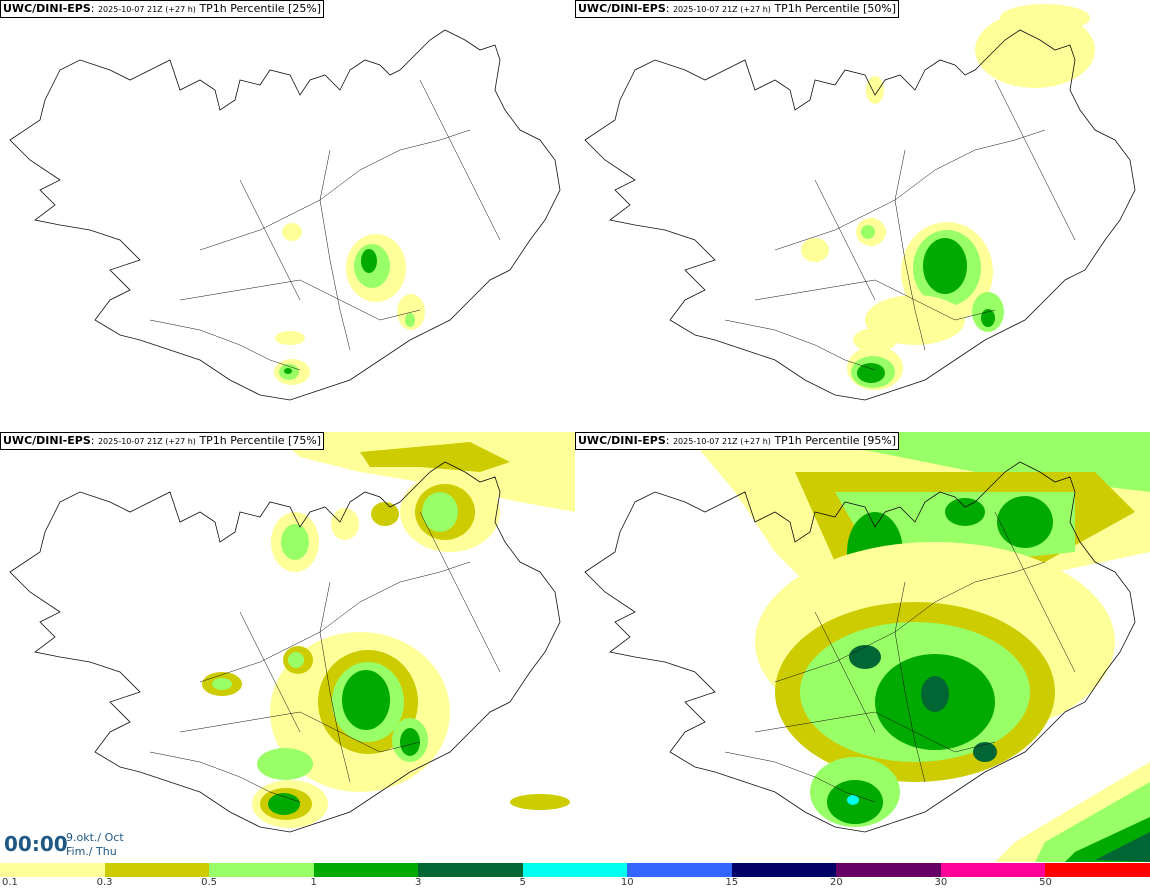 This screenshot has height=891, width=1150. I want to click on legend-label: 15, so click(732, 882).